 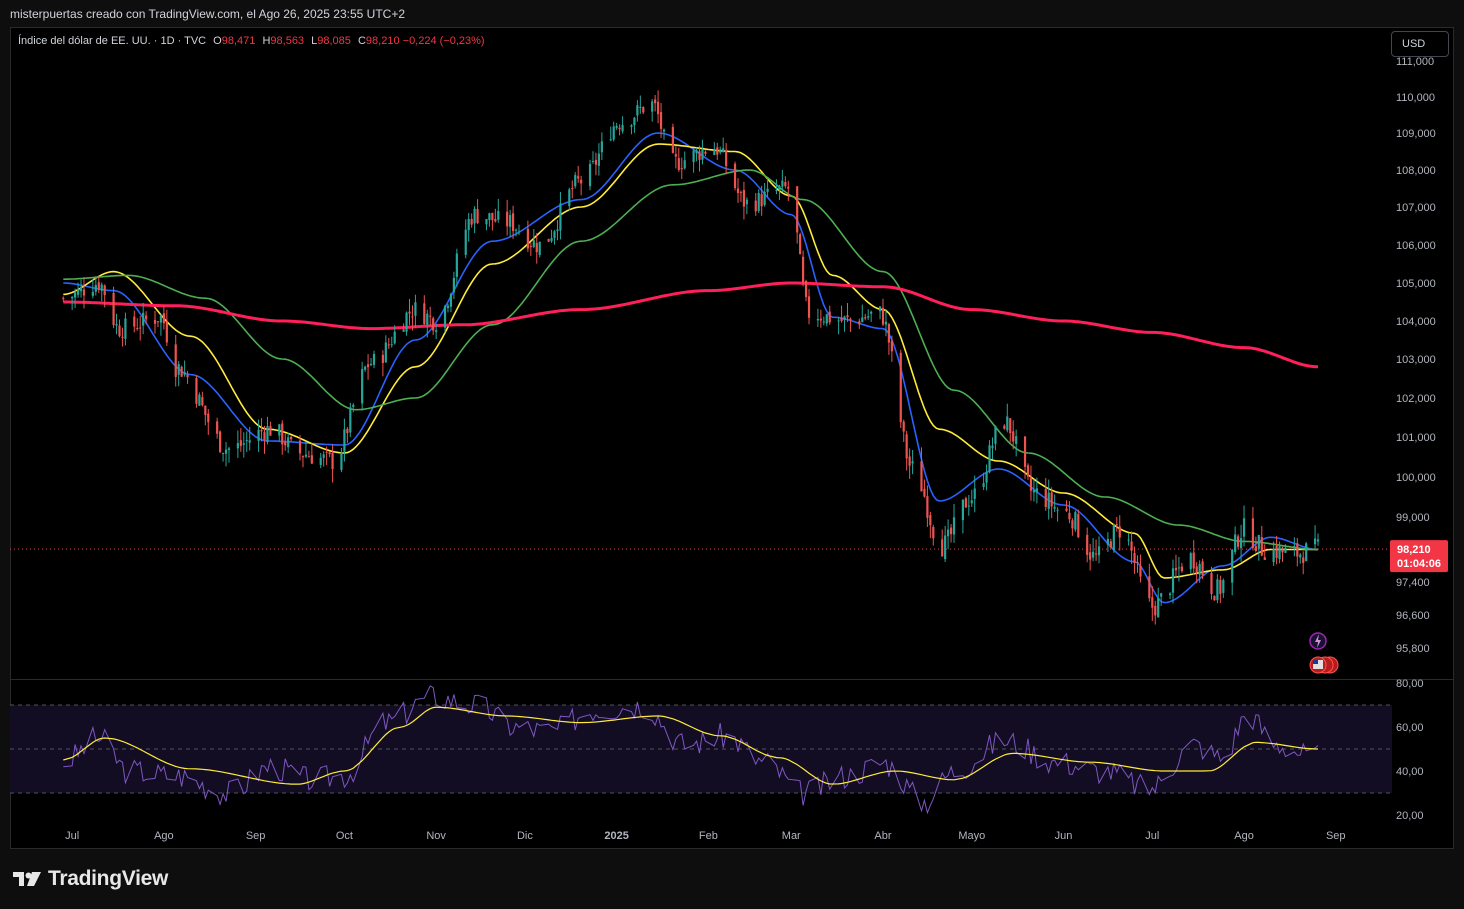 I want to click on currency-button: USD, so click(x=1420, y=44).